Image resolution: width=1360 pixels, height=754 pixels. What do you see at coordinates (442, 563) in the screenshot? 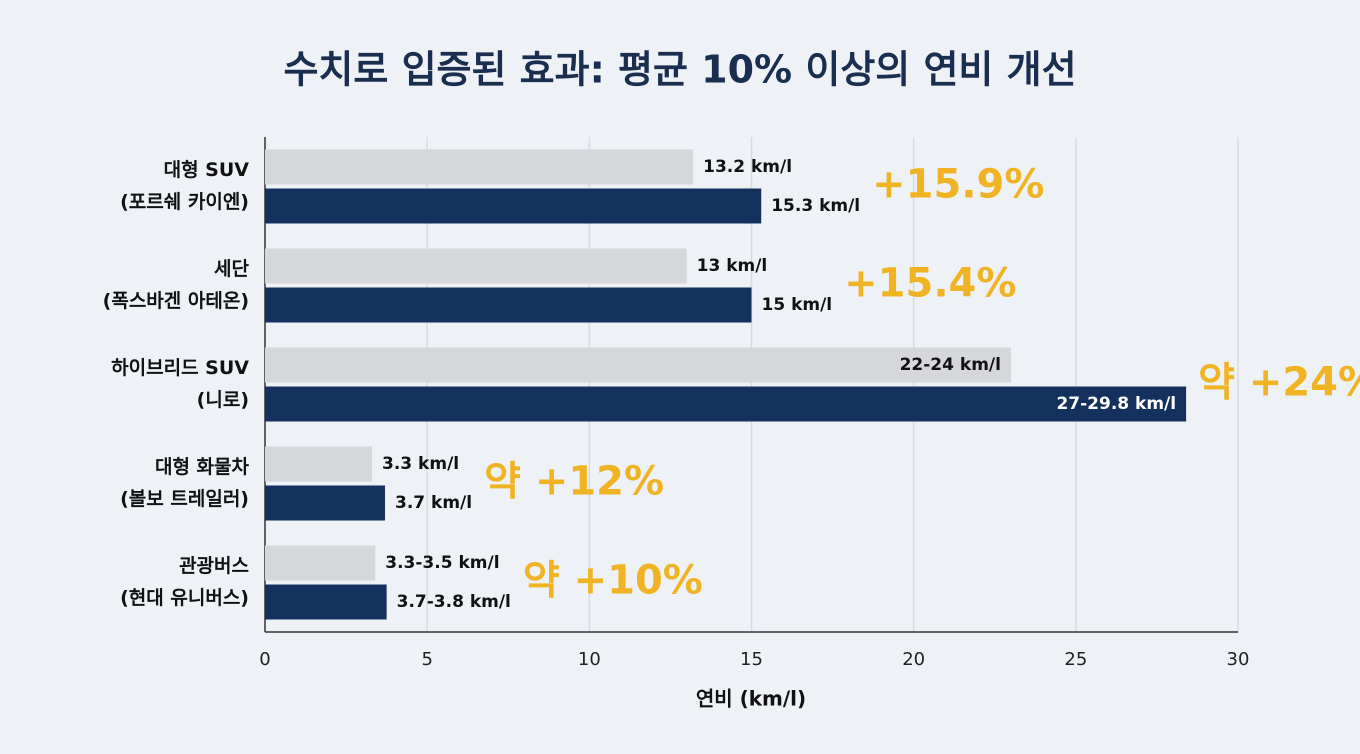
I see `value-label: 3.3-3.5 km/l` at bounding box center [442, 563].